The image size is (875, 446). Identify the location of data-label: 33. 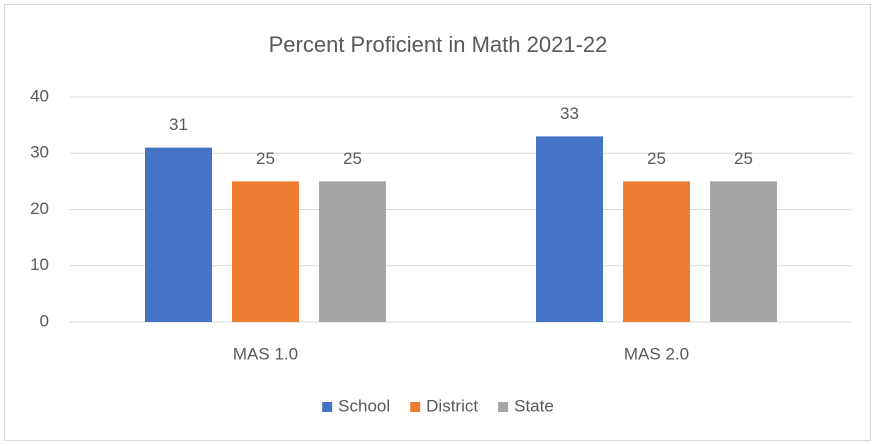
(569, 113).